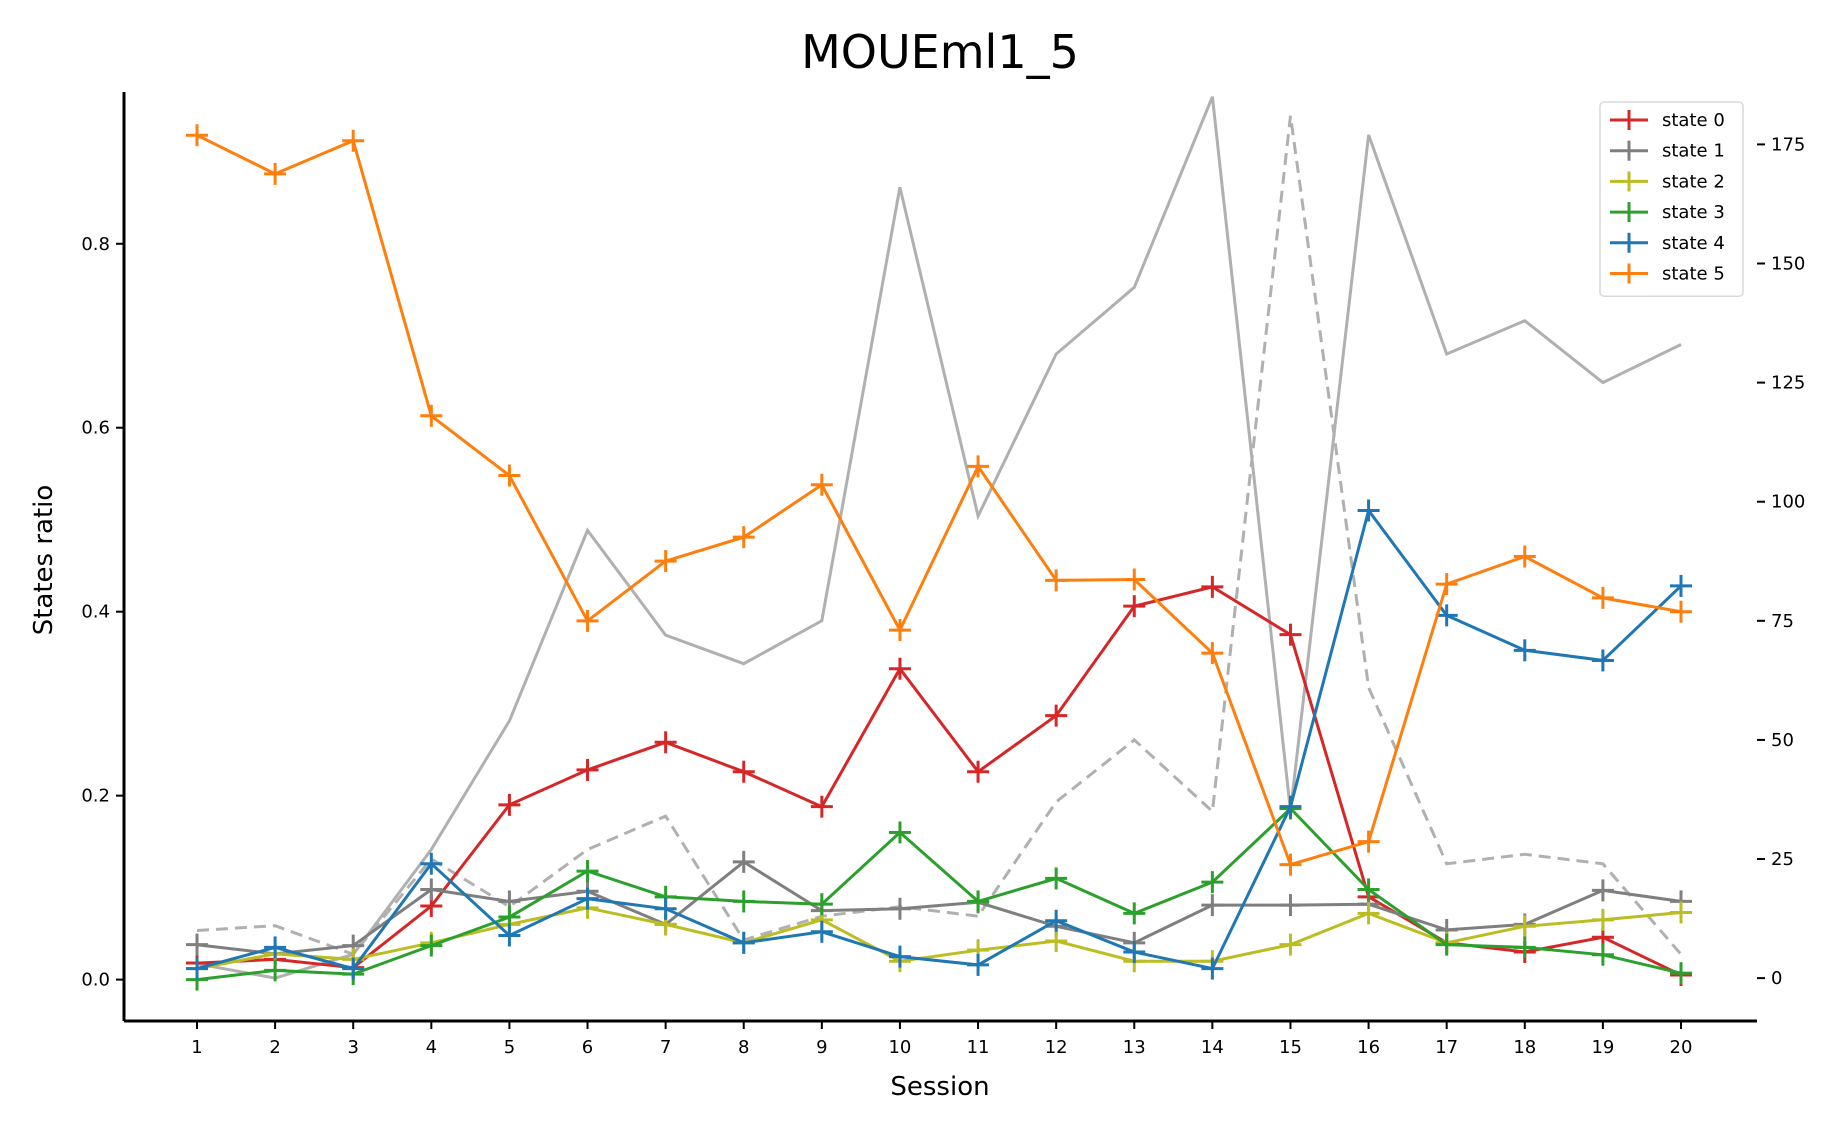 Image resolution: width=1842 pixels, height=1131 pixels. What do you see at coordinates (1782, 621) in the screenshot?
I see `y2-tick-label: 75` at bounding box center [1782, 621].